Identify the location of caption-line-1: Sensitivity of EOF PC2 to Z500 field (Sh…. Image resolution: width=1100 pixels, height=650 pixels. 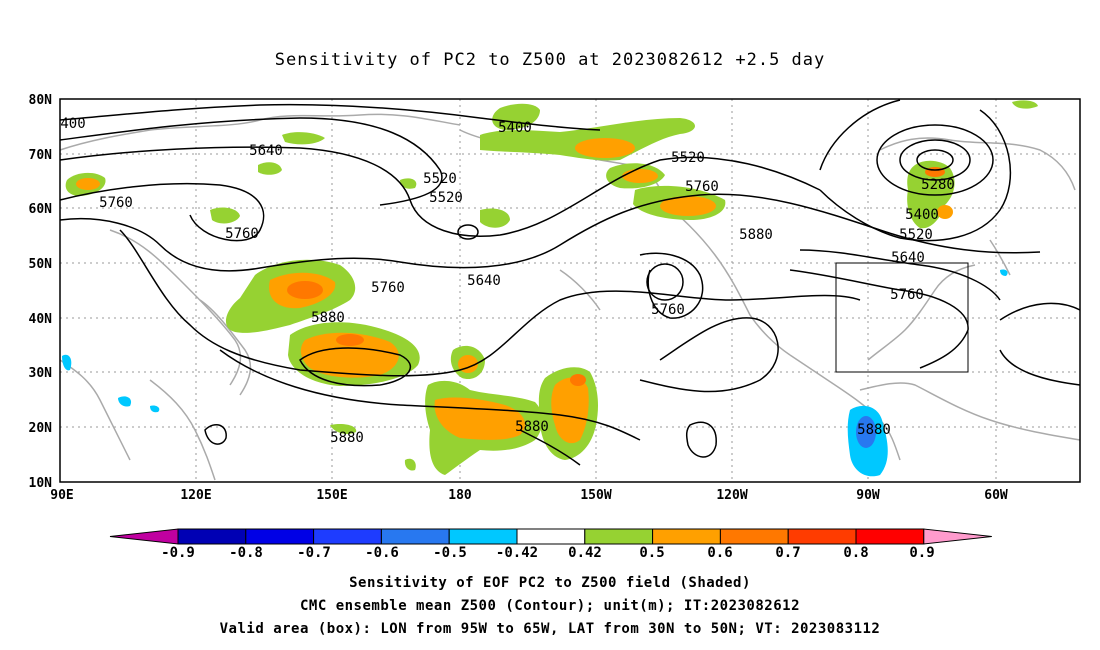
(550, 583).